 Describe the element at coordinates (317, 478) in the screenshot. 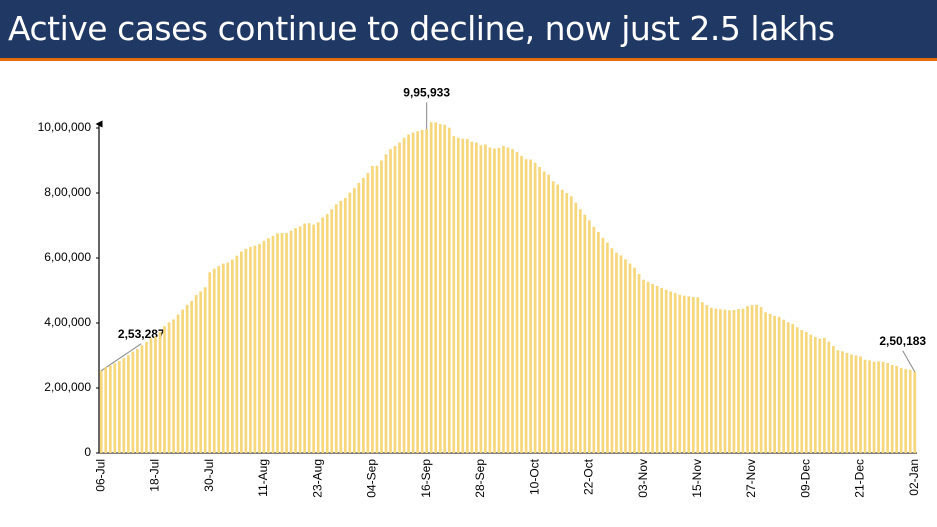

I see `x-tick-label: 23-Aug` at that location.